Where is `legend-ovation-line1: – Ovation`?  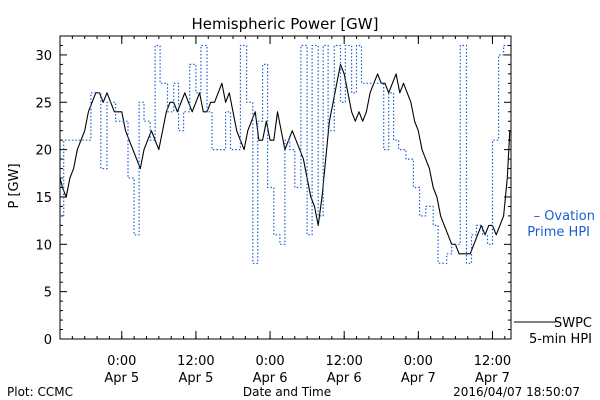 legend-ovation-line1: – Ovation is located at coordinates (564, 216).